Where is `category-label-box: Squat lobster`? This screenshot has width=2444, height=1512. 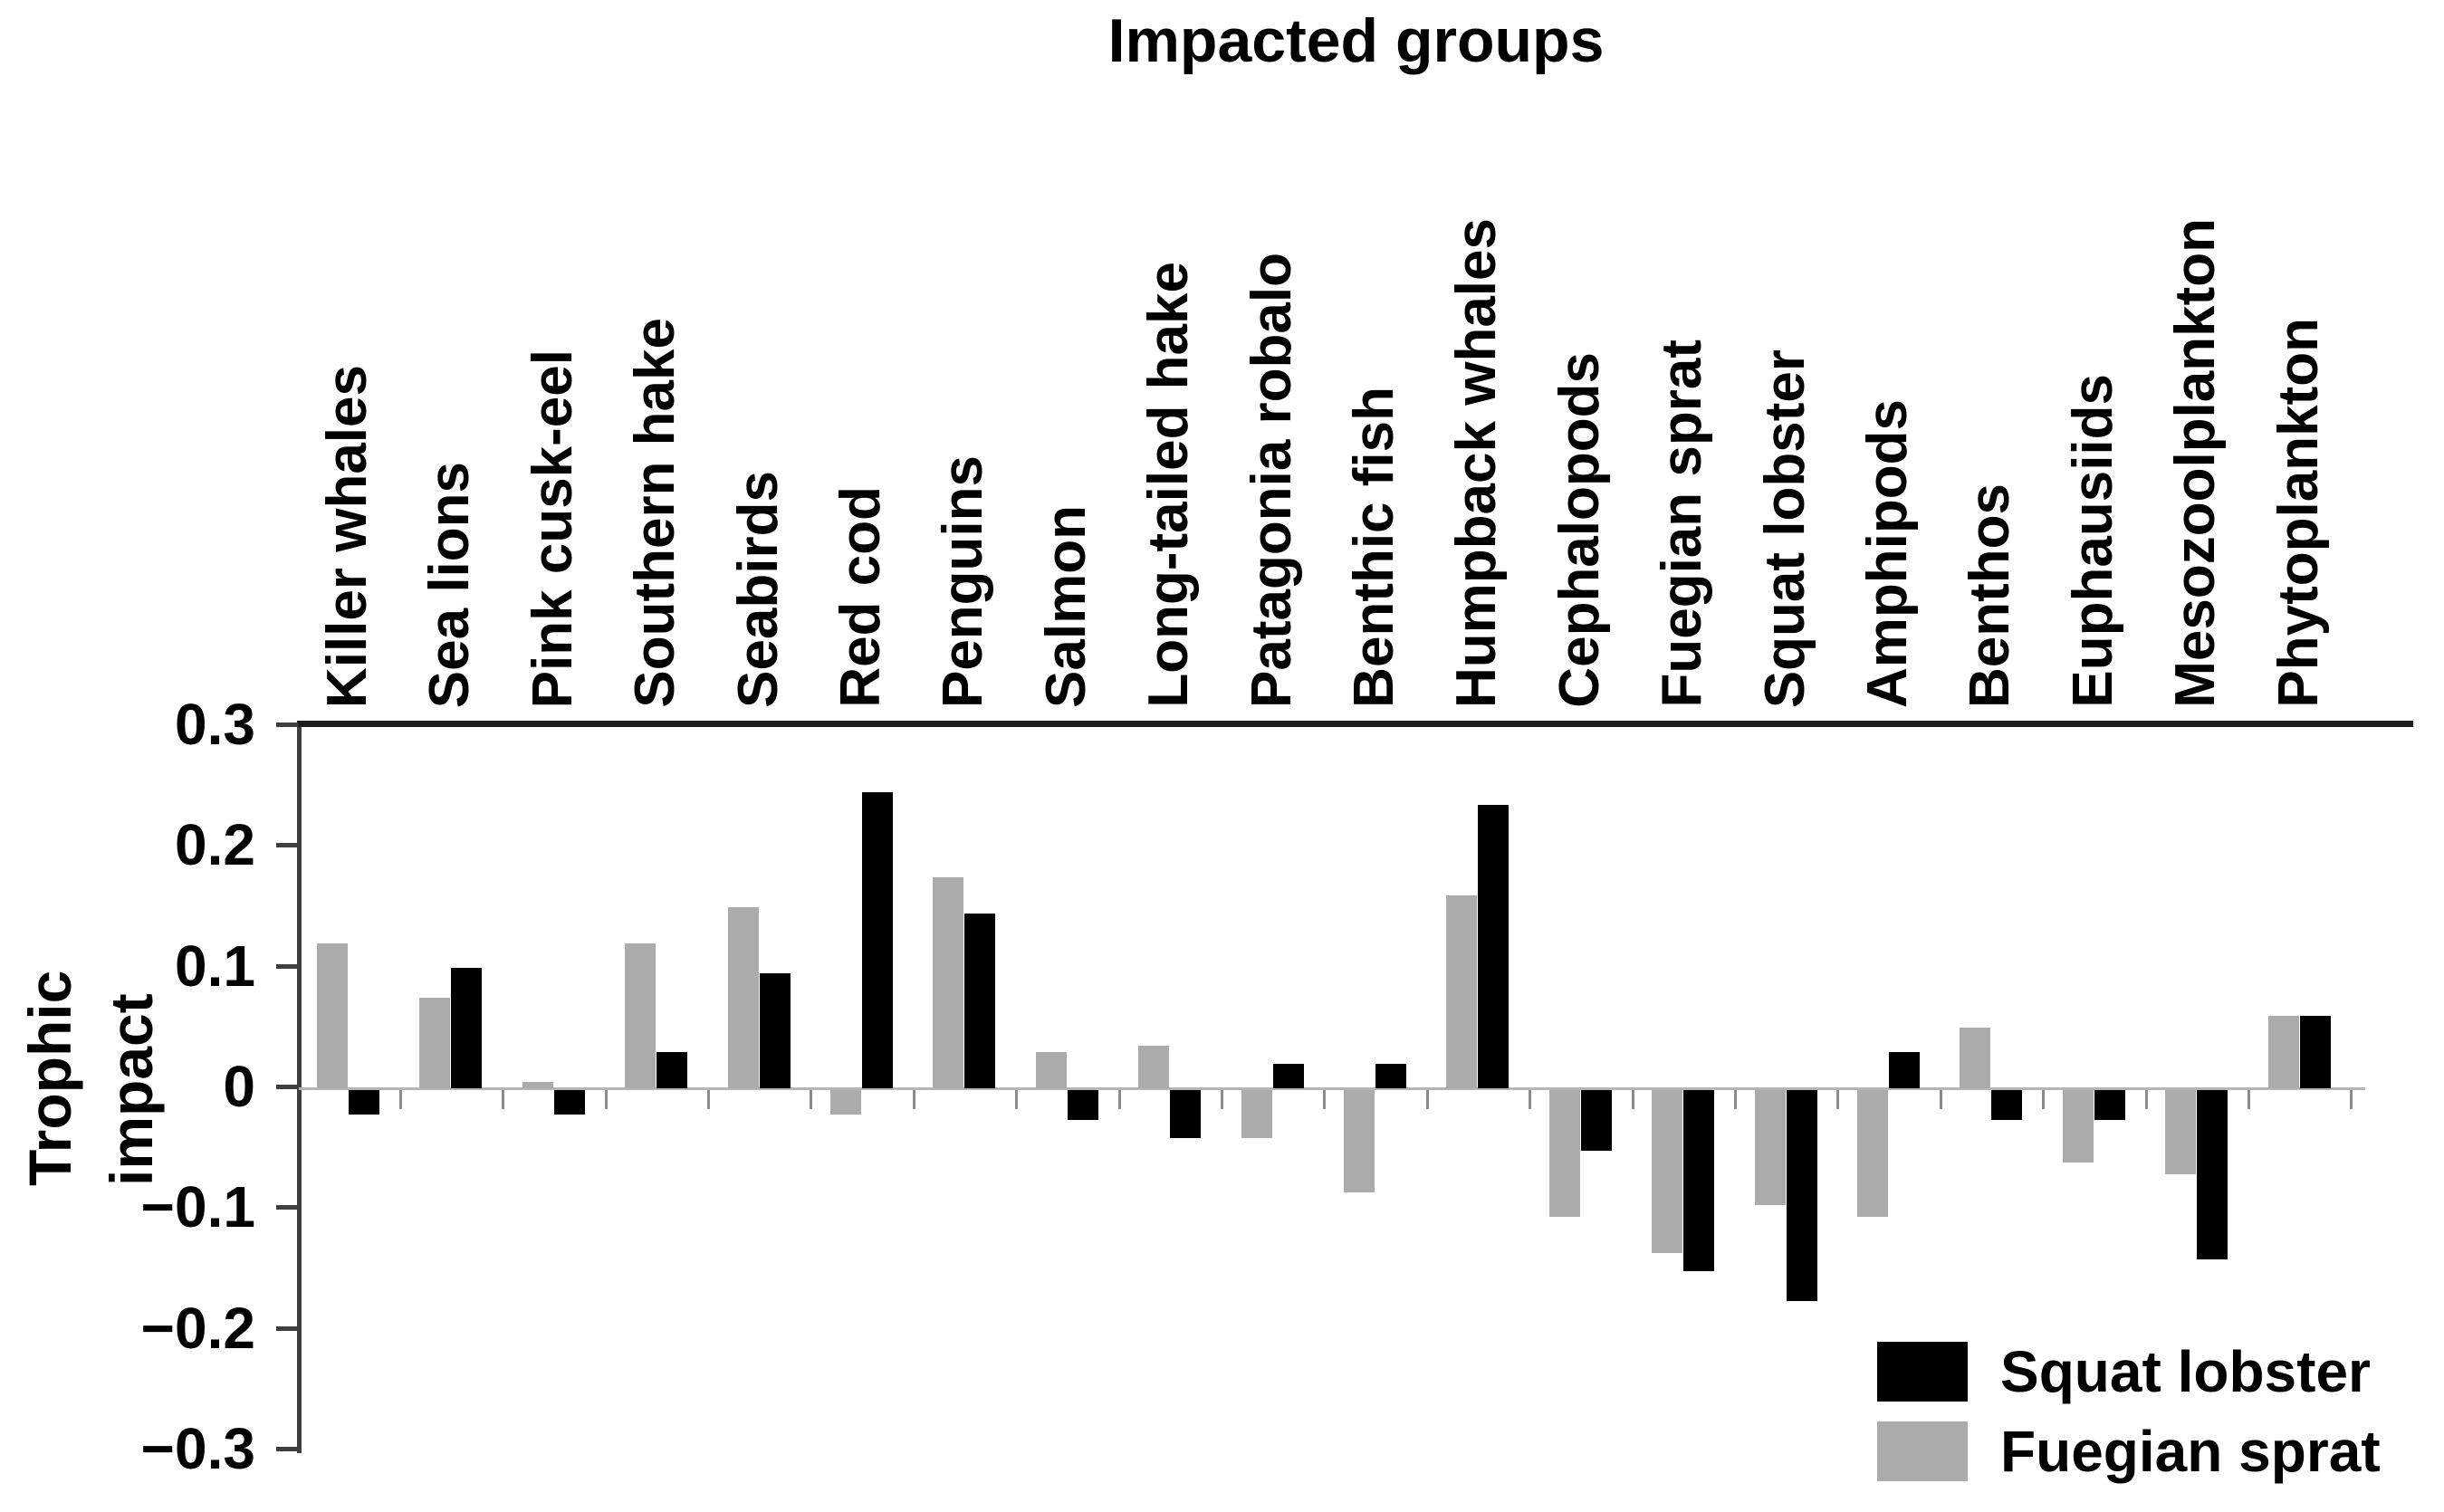 category-label-box: Squat lobster is located at coordinates (1786, 354).